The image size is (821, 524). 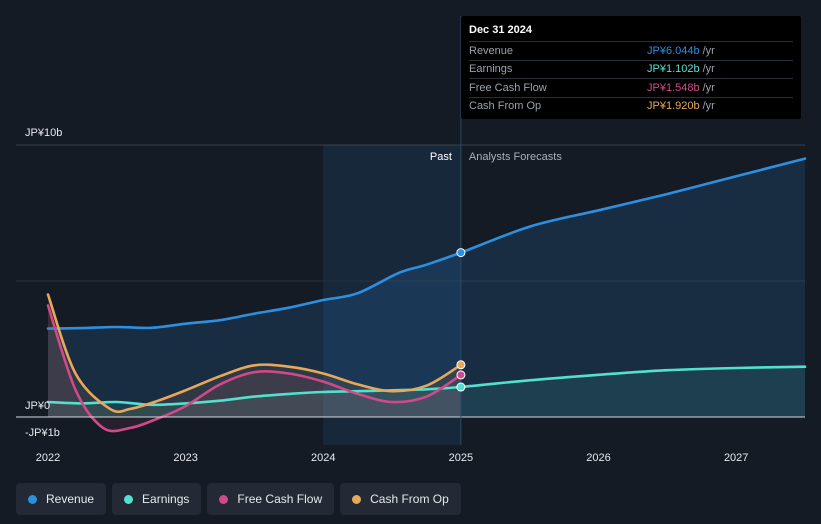 I want to click on tooltip-row-earnings: Earnings JP¥1.102b /yr, so click(x=631, y=69).